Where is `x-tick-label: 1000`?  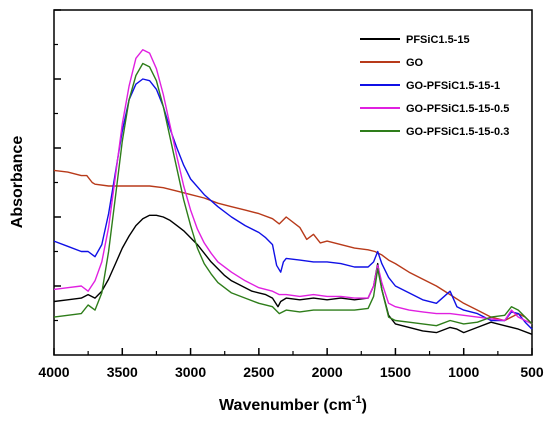
x-tick-label: 1000 is located at coordinates (463, 372).